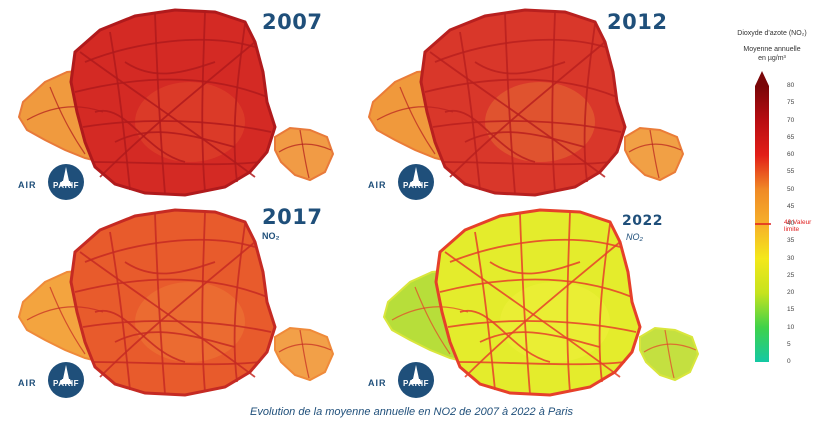 The image size is (823, 426). I want to click on scale-tick-label: 40, so click(791, 223).